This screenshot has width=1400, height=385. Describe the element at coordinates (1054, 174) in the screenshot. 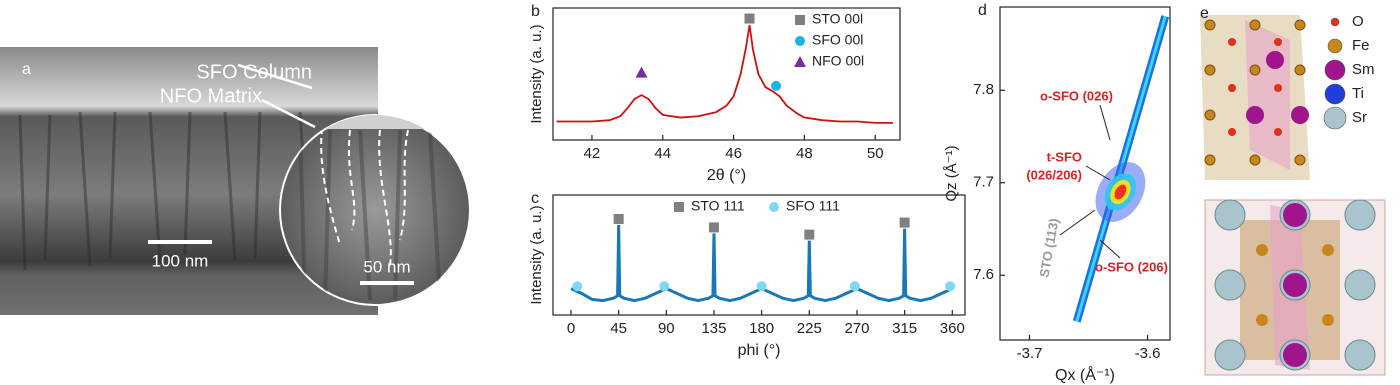

I see `annotation: (026/206)` at that location.